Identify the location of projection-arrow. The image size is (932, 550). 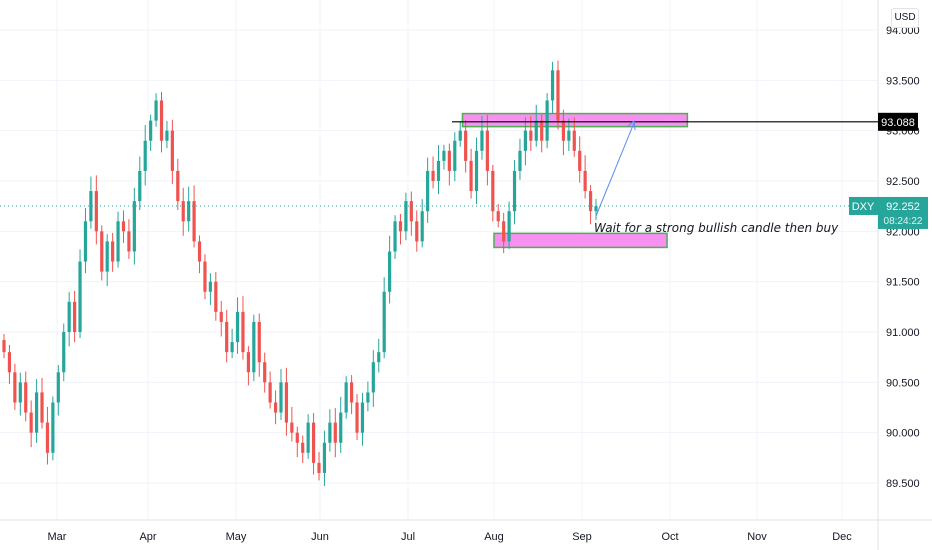
(615, 169).